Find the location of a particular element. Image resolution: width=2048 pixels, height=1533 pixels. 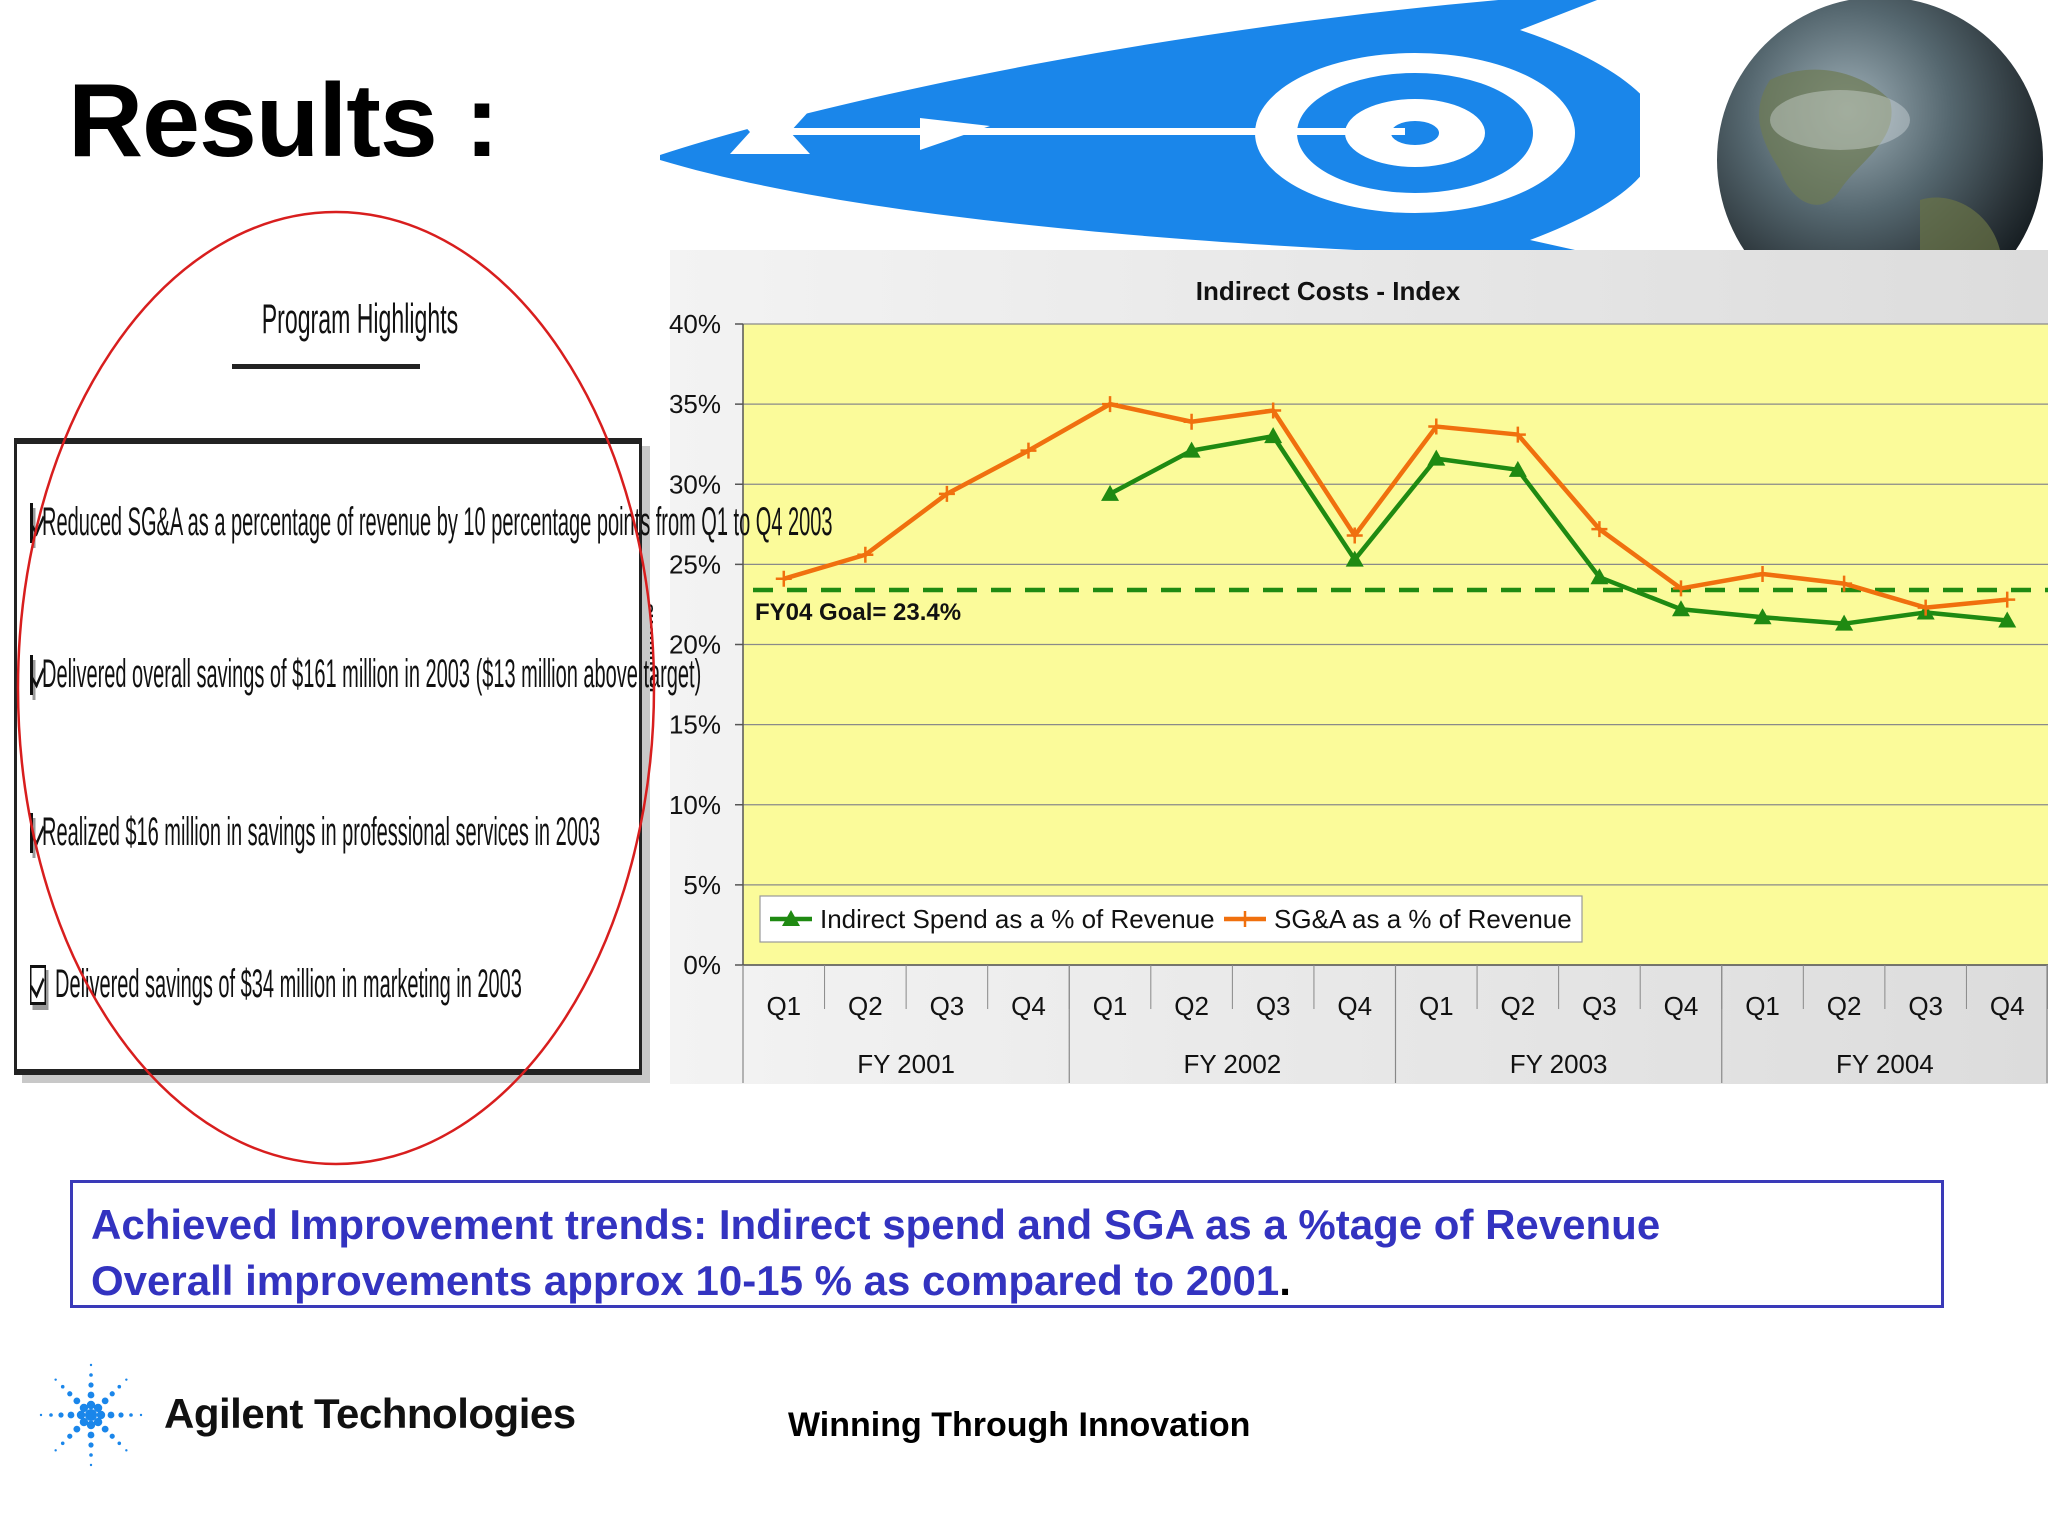

globe-graphic is located at coordinates (1880, 161).